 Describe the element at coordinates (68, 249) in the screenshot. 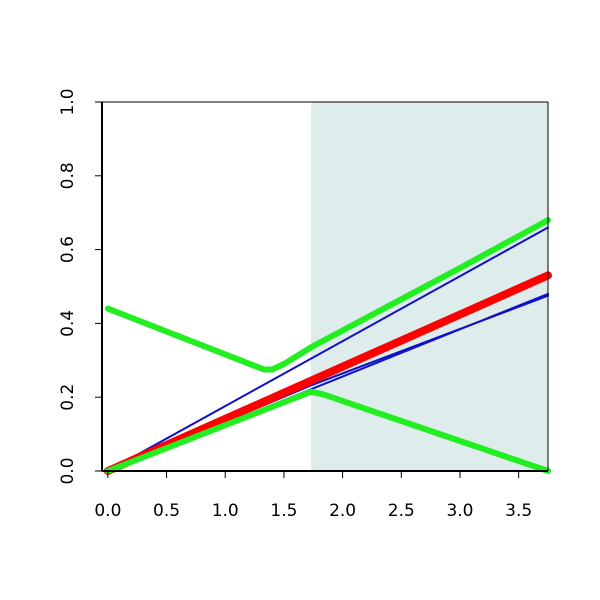

I see `y-tick-label: 0.6` at that location.